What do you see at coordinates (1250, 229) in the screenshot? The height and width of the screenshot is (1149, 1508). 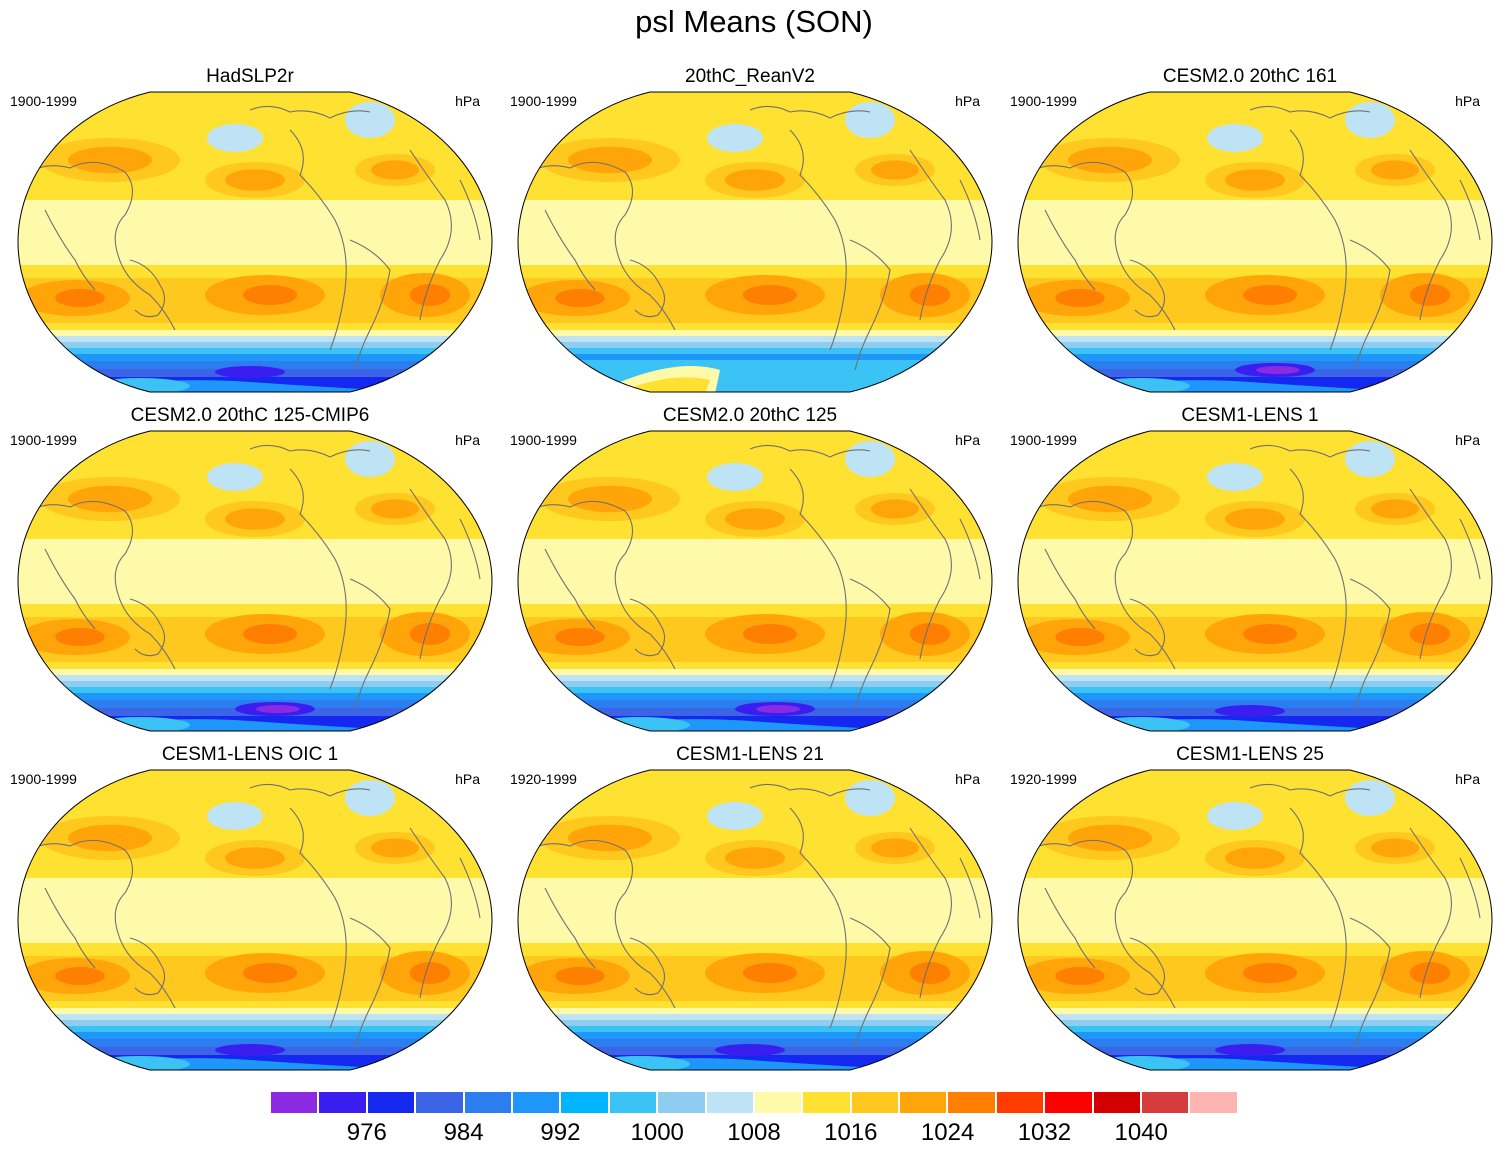 I see `map-panel: CESM2.0 20thC 161 1900-1999 hPa` at bounding box center [1250, 229].